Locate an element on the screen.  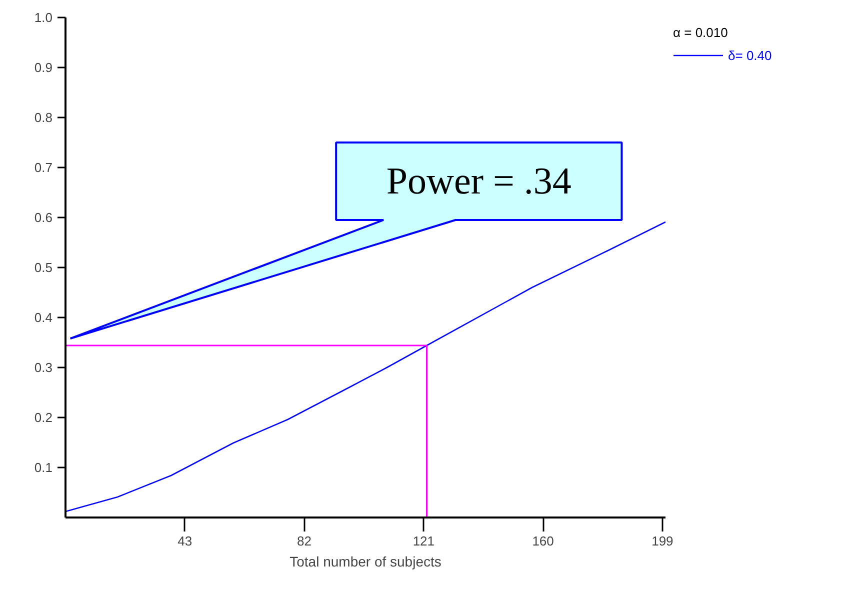
y-tick-label: 0.4 is located at coordinates (43, 317).